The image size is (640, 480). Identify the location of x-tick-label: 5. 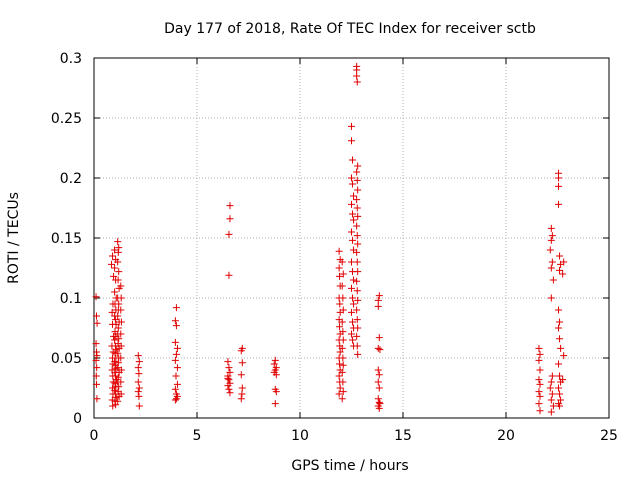
(197, 436).